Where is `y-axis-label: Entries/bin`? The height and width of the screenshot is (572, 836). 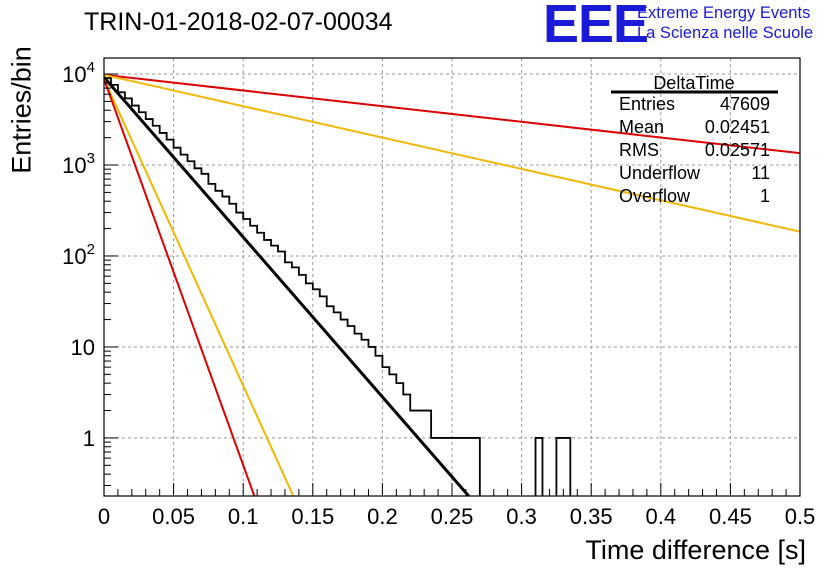
y-axis-label: Entries/bin is located at coordinates (21, 110).